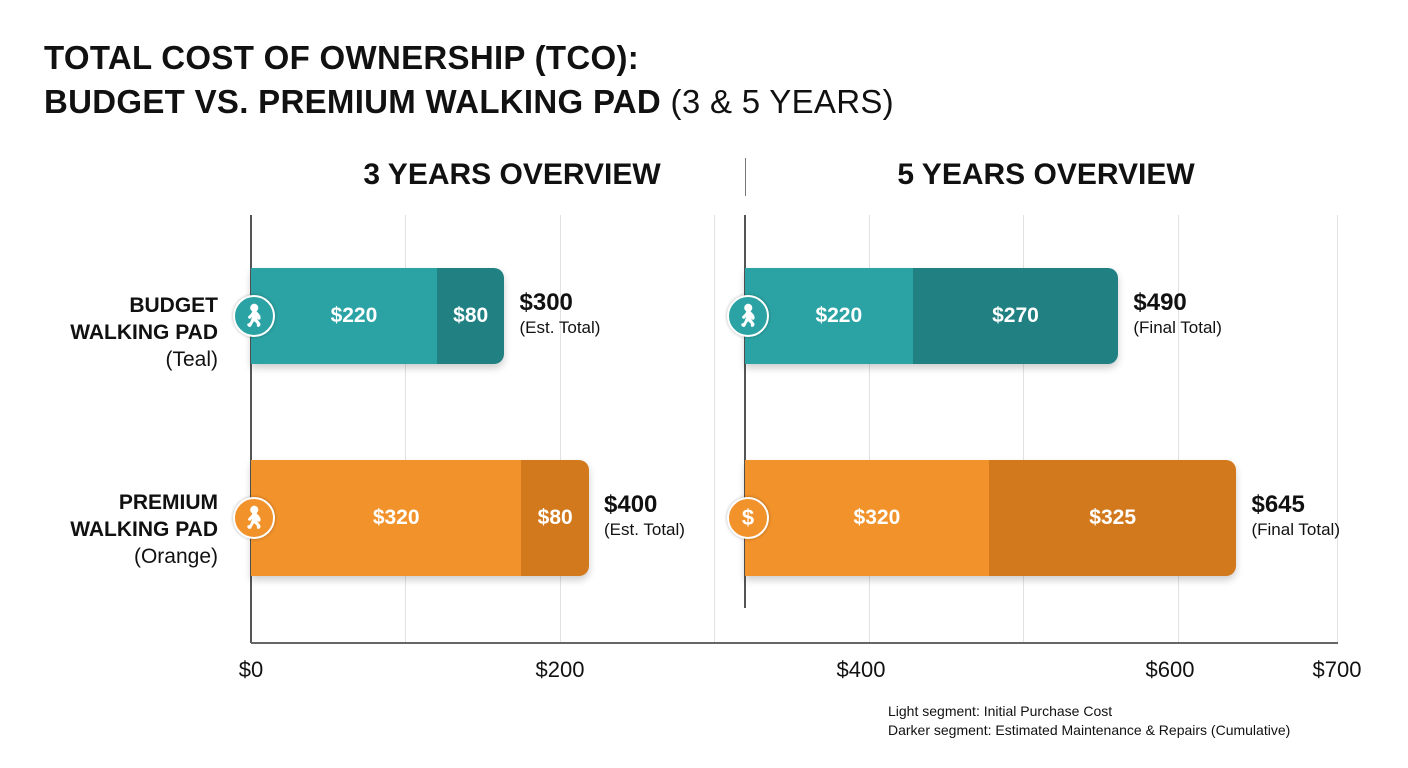  Describe the element at coordinates (1160, 302) in the screenshot. I see `total-value: $490` at that location.